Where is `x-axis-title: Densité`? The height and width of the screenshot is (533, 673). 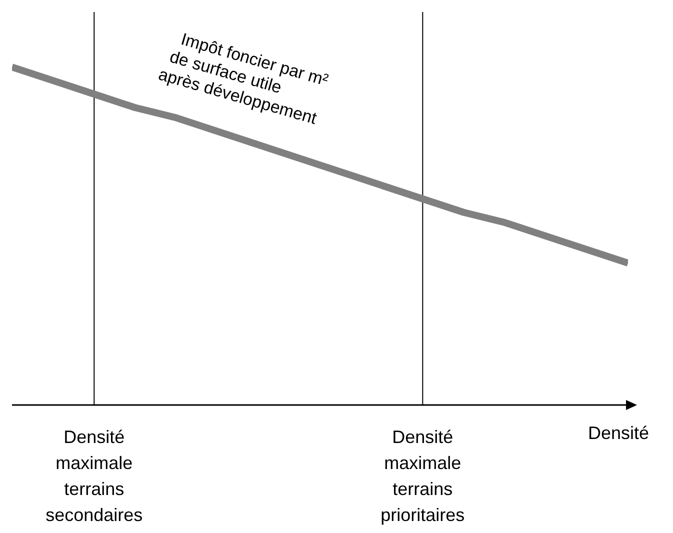
x-axis-title: Densité is located at coordinates (619, 433).